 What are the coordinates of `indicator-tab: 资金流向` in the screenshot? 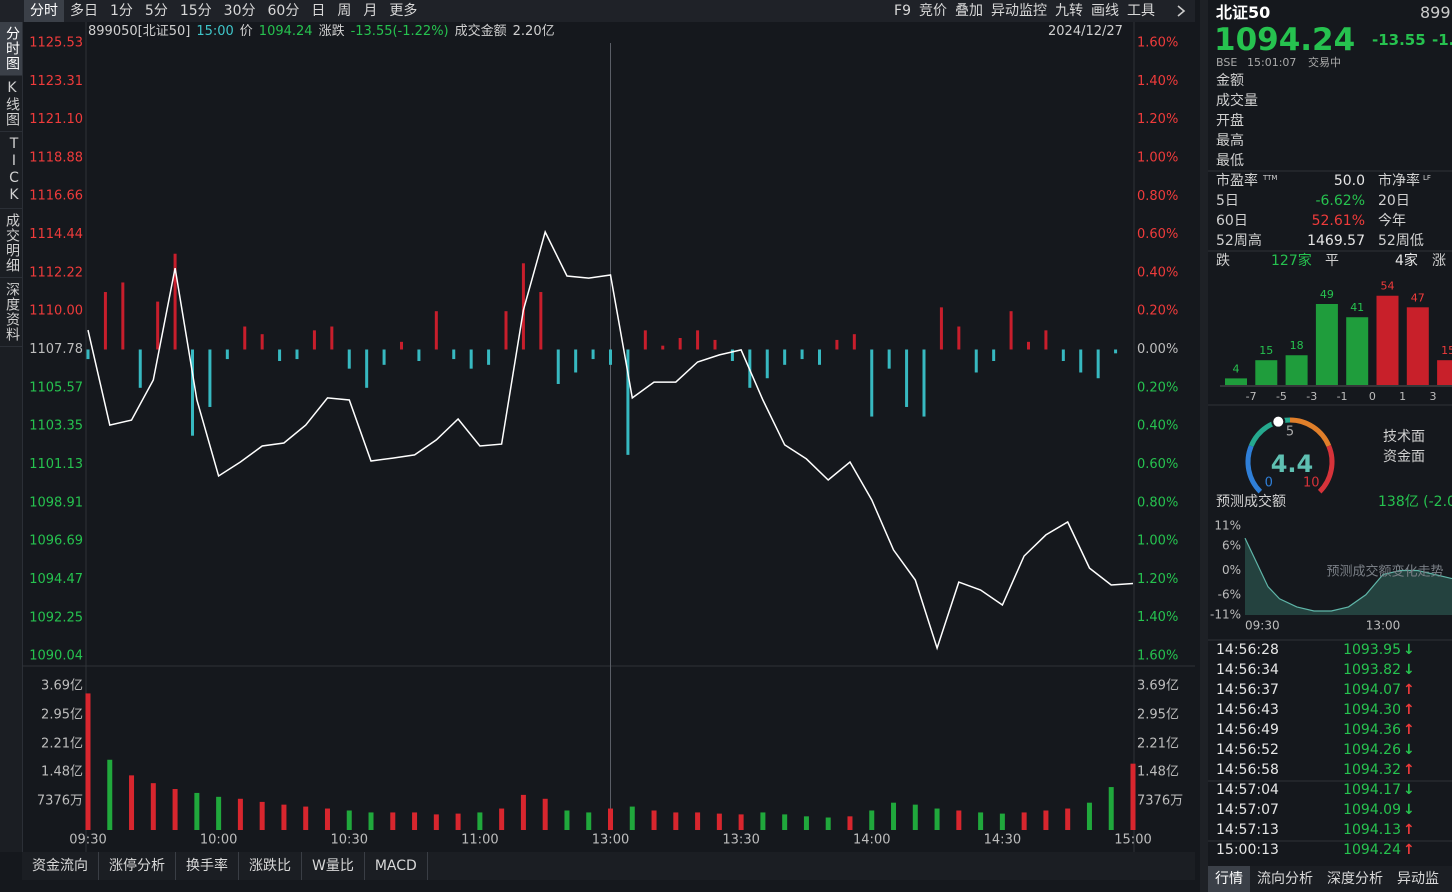 It's located at (60, 866).